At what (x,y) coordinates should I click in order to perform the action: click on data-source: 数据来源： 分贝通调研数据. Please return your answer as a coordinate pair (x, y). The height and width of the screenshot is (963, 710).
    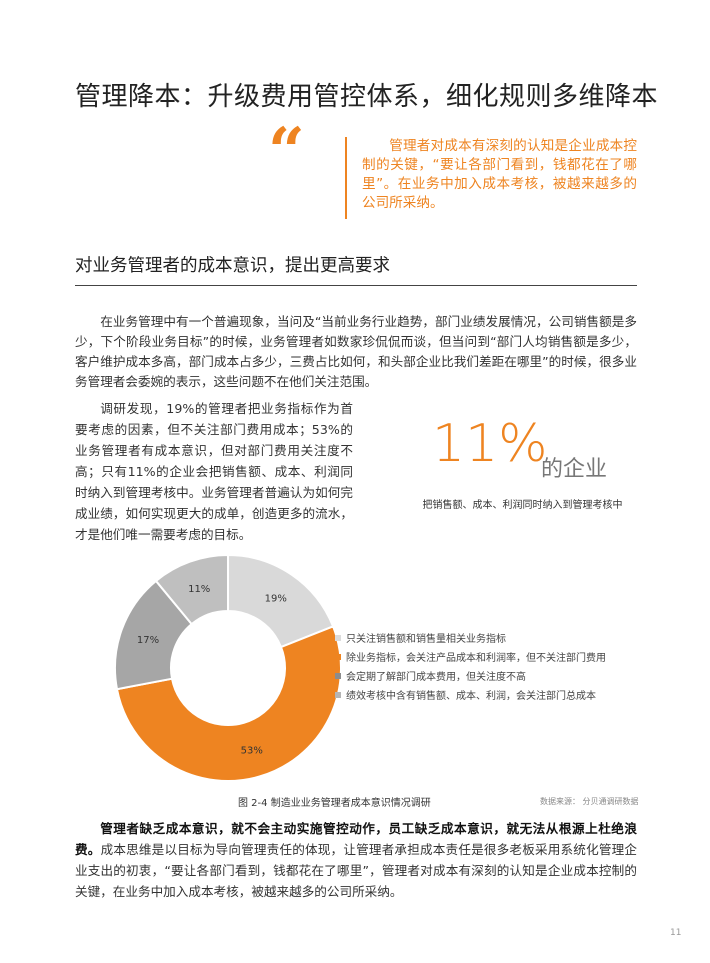
    Looking at the image, I should click on (589, 801).